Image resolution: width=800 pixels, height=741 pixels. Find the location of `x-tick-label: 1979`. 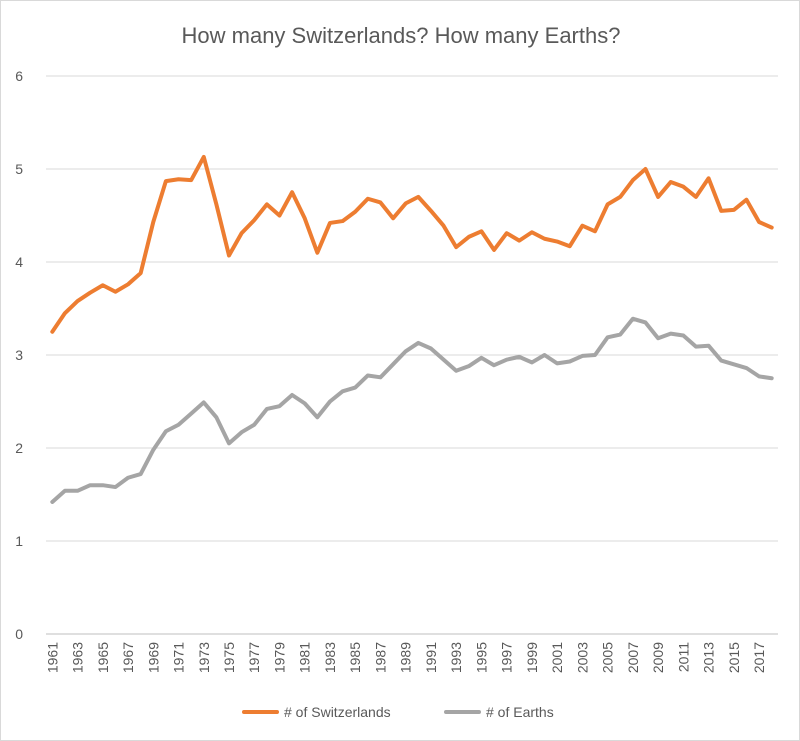

x-tick-label: 1979 is located at coordinates (279, 657).